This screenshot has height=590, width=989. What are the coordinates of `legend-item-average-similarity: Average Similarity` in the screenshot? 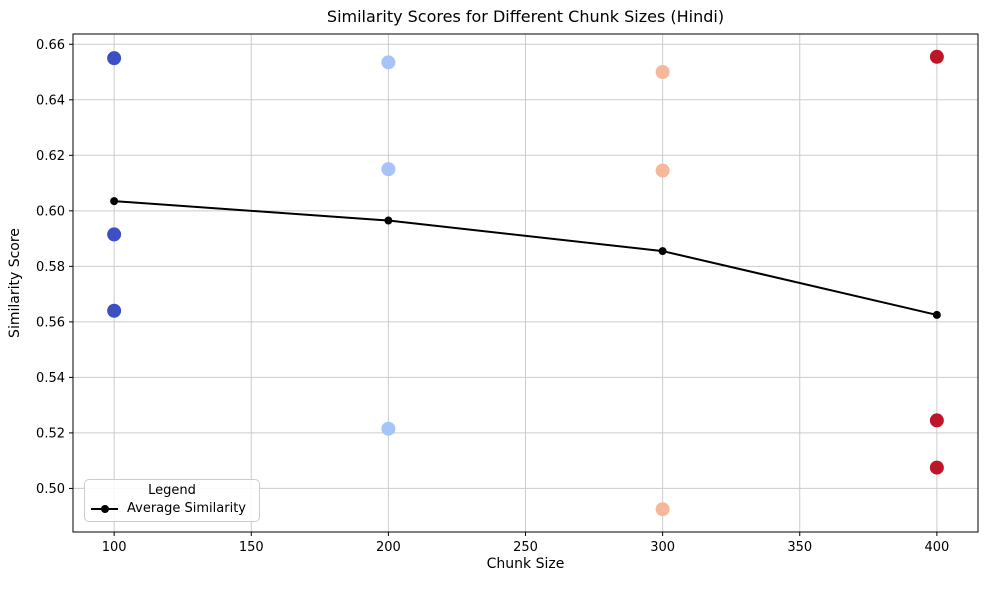 It's located at (172, 508).